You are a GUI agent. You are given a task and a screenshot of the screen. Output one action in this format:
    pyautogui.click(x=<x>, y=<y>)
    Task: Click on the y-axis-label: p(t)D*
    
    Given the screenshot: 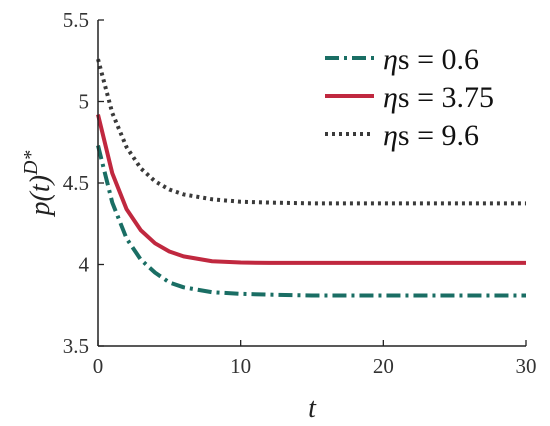 What is the action you would take?
    pyautogui.click(x=38, y=184)
    